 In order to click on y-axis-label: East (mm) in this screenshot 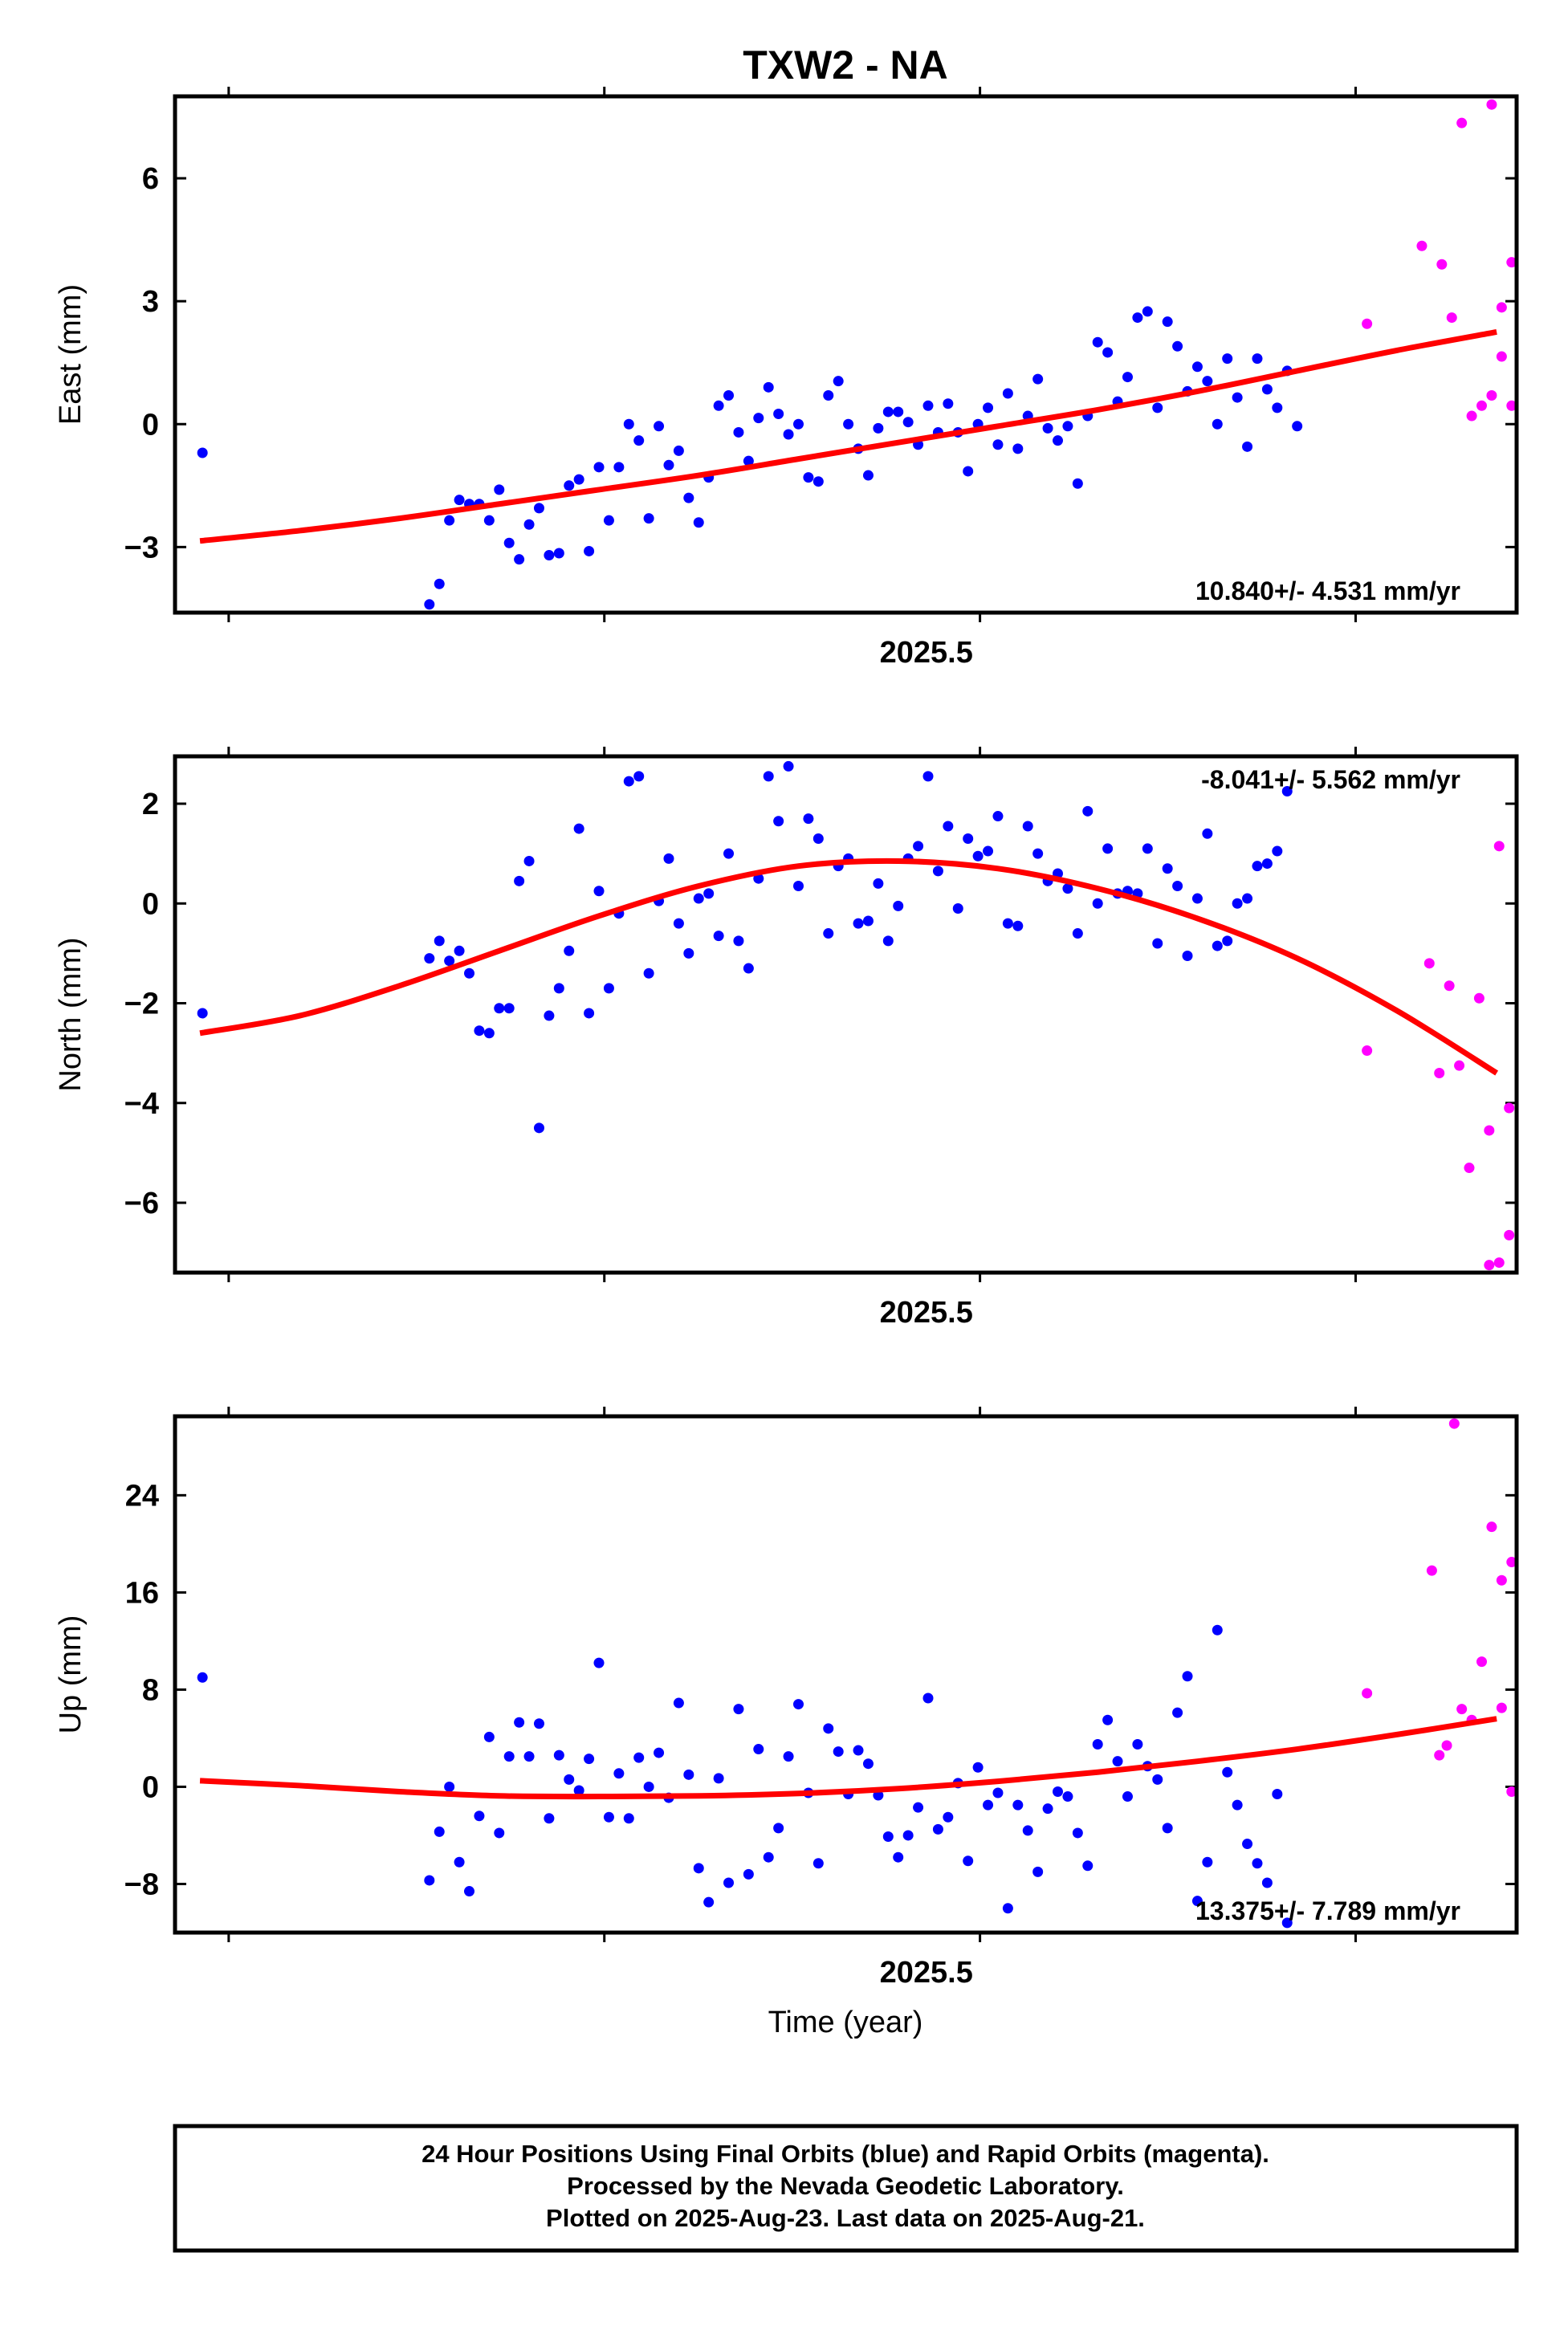, I will do `click(71, 354)`.